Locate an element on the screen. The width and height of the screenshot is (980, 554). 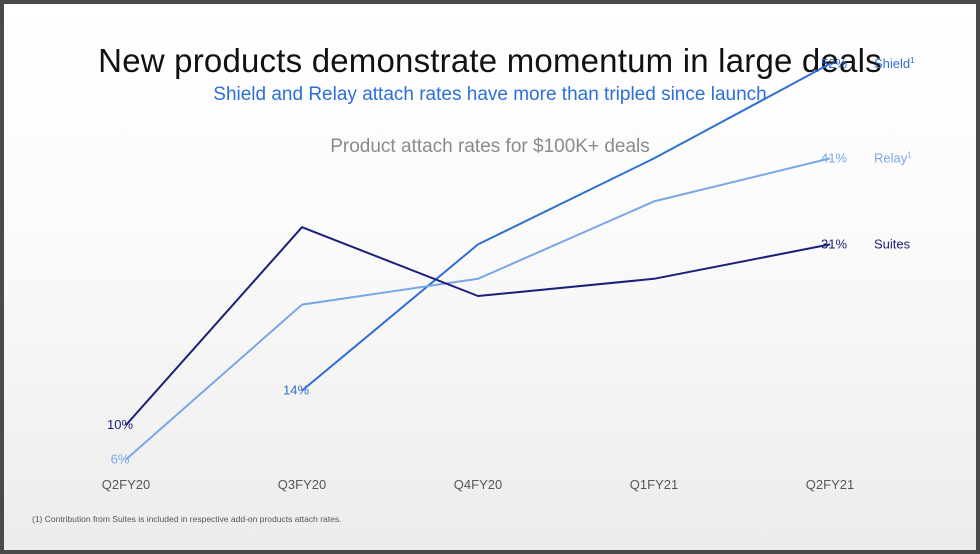
data-label-suites-end: 31% is located at coordinates (834, 243).